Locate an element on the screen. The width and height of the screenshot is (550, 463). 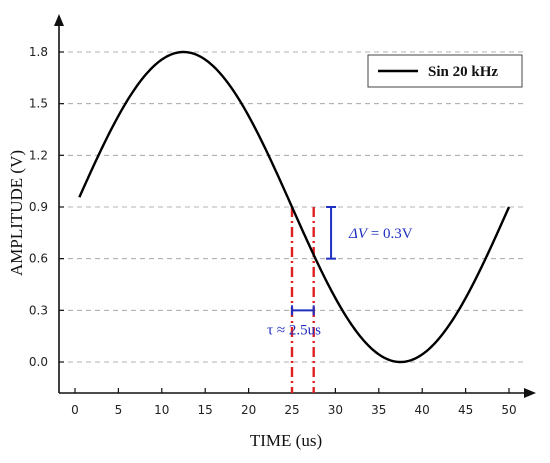
x-tick-label: 0 is located at coordinates (75, 410).